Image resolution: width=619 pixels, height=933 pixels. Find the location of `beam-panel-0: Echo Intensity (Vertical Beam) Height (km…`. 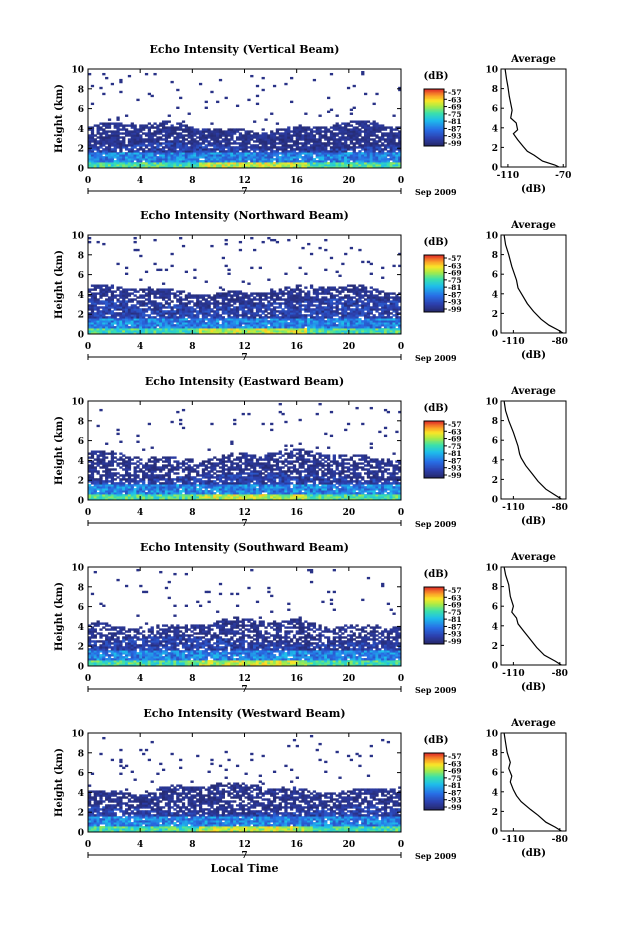

beam-panel-0: Echo Intensity (Vertical Beam) Height (km… is located at coordinates (312, 120).